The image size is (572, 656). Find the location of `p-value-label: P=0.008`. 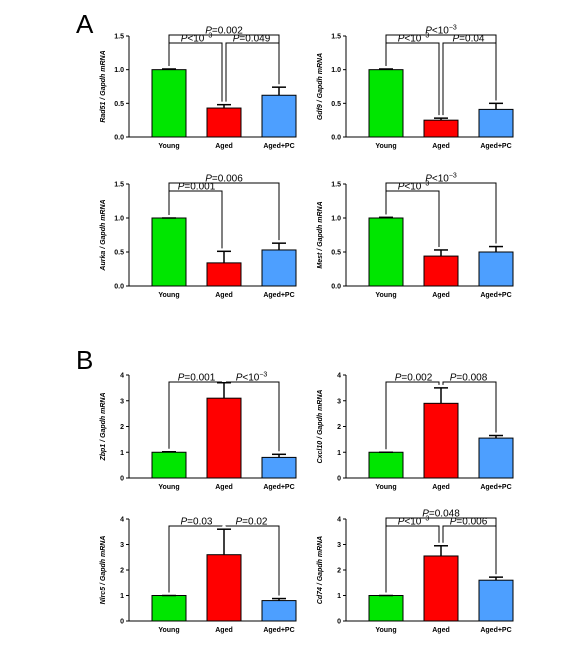

p-value-label: P=0.008 is located at coordinates (469, 378).